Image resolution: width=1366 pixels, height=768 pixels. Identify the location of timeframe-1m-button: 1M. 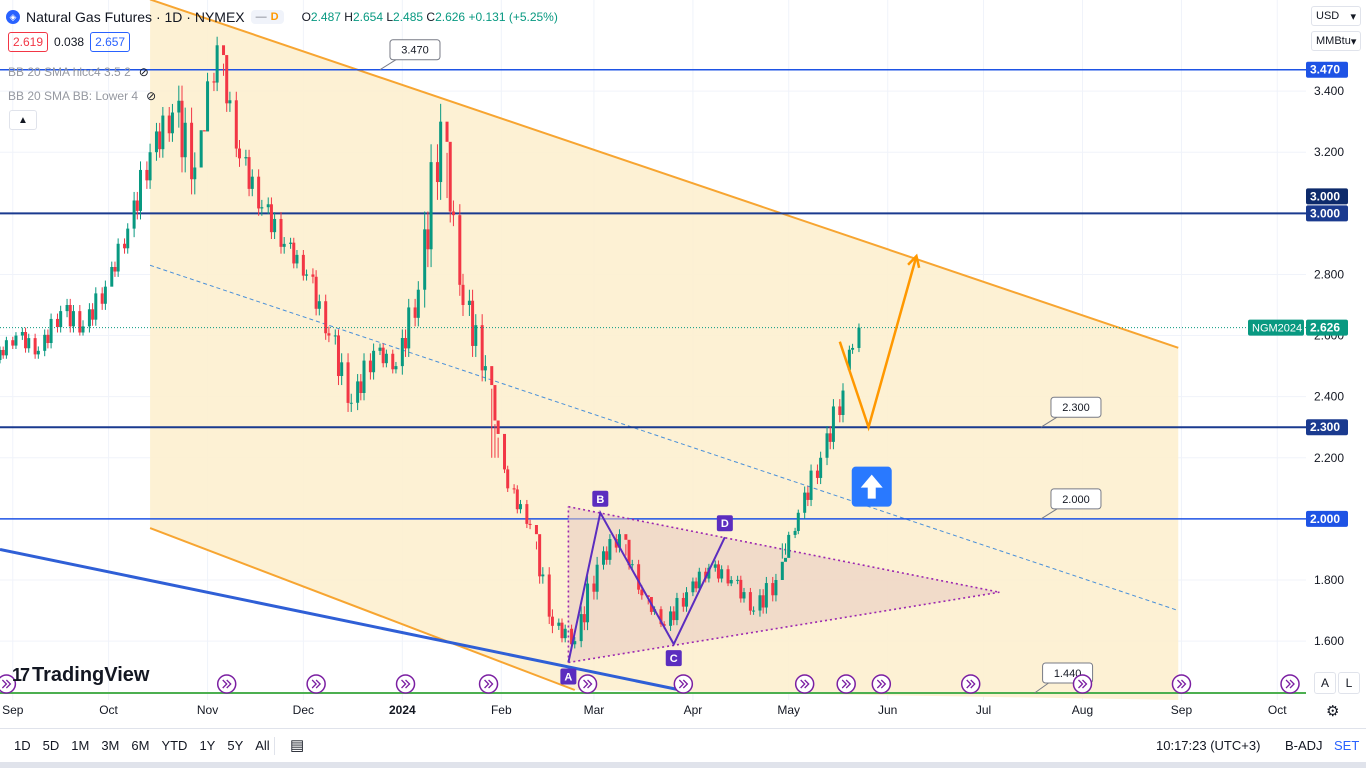
(80, 745).